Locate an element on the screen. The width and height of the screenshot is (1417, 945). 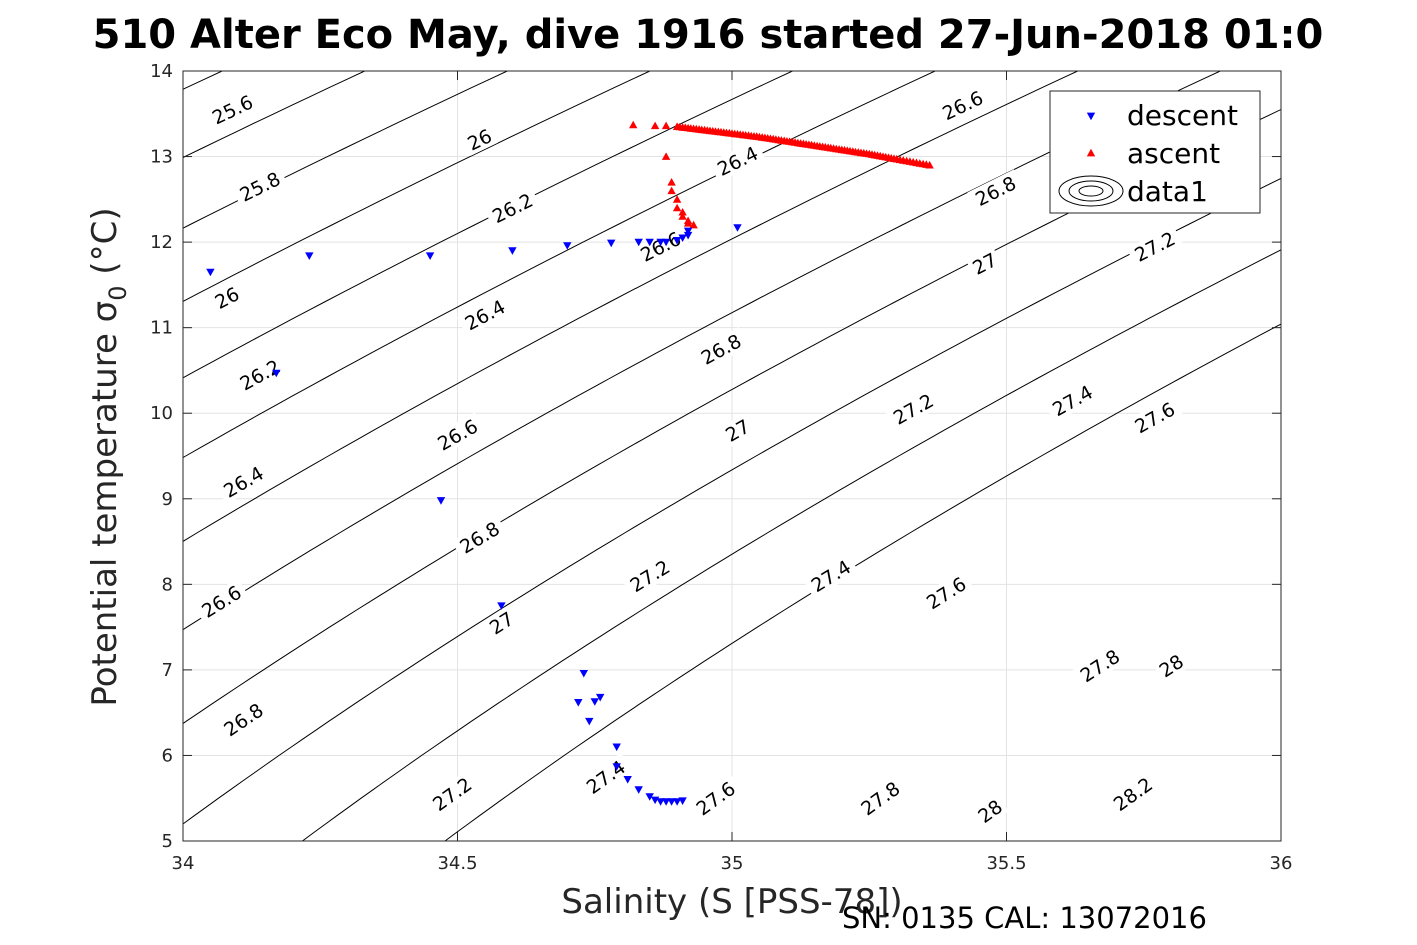
legend-descent-marker is located at coordinates (1091, 116).